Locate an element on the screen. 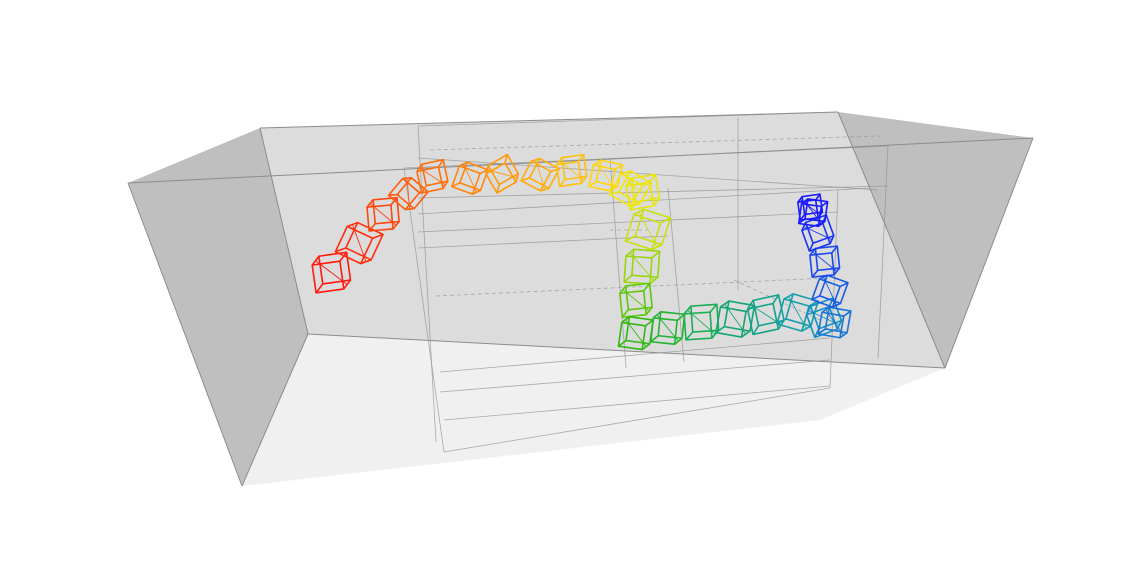 The image size is (1140, 568). left-wall is located at coordinates (218, 307).